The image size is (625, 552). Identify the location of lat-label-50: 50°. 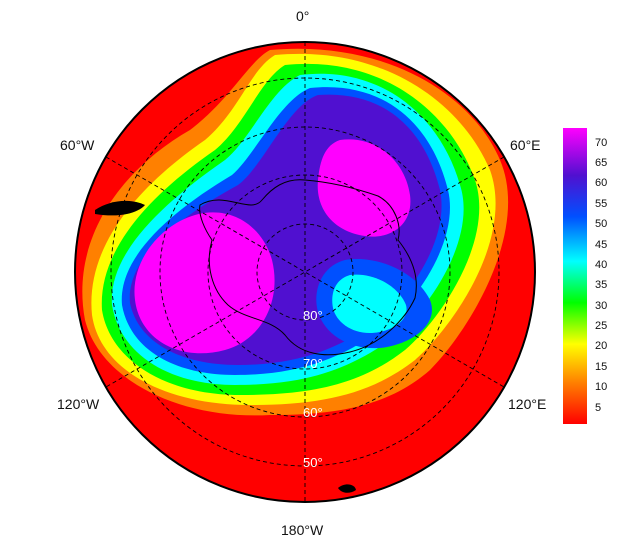
(313, 462).